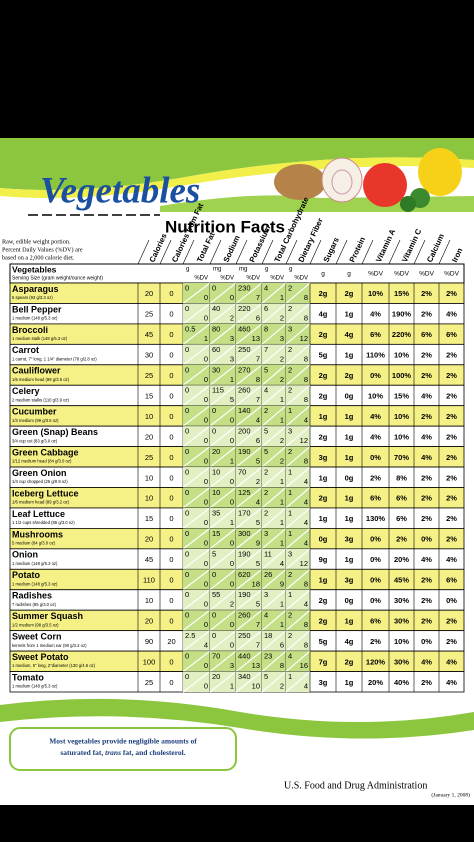  I want to click on cell-value: 9g, so click(323, 559).